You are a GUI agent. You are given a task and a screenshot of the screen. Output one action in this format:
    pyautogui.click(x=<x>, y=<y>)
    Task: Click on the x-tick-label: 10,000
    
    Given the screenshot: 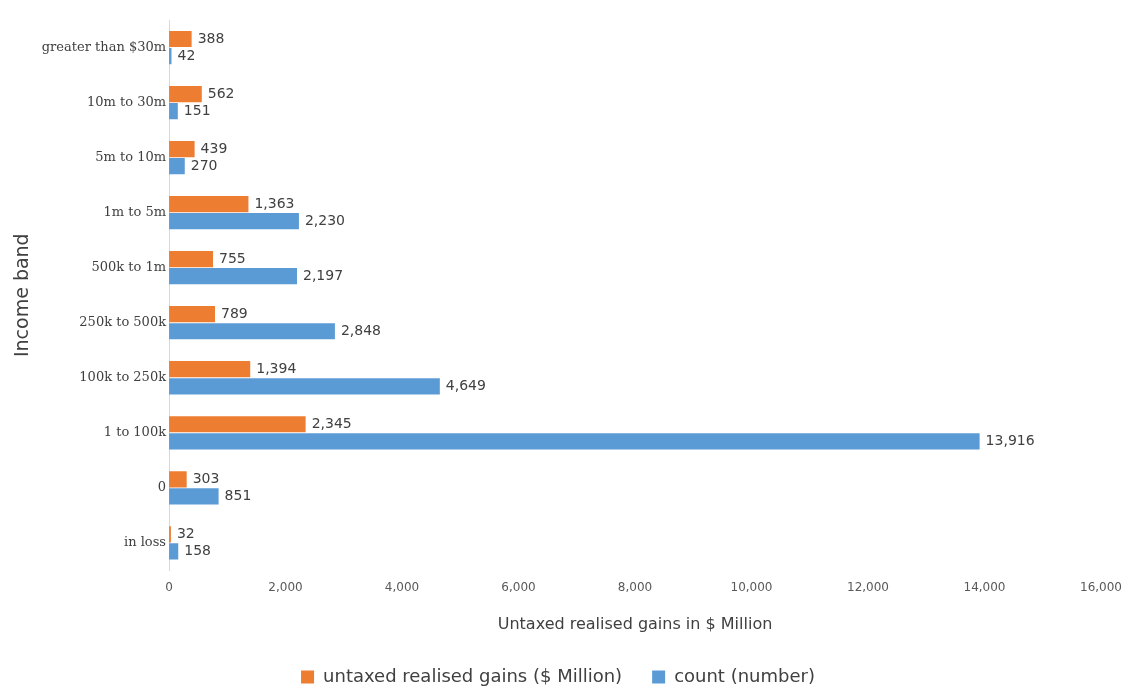 What is the action you would take?
    pyautogui.click(x=751, y=586)
    